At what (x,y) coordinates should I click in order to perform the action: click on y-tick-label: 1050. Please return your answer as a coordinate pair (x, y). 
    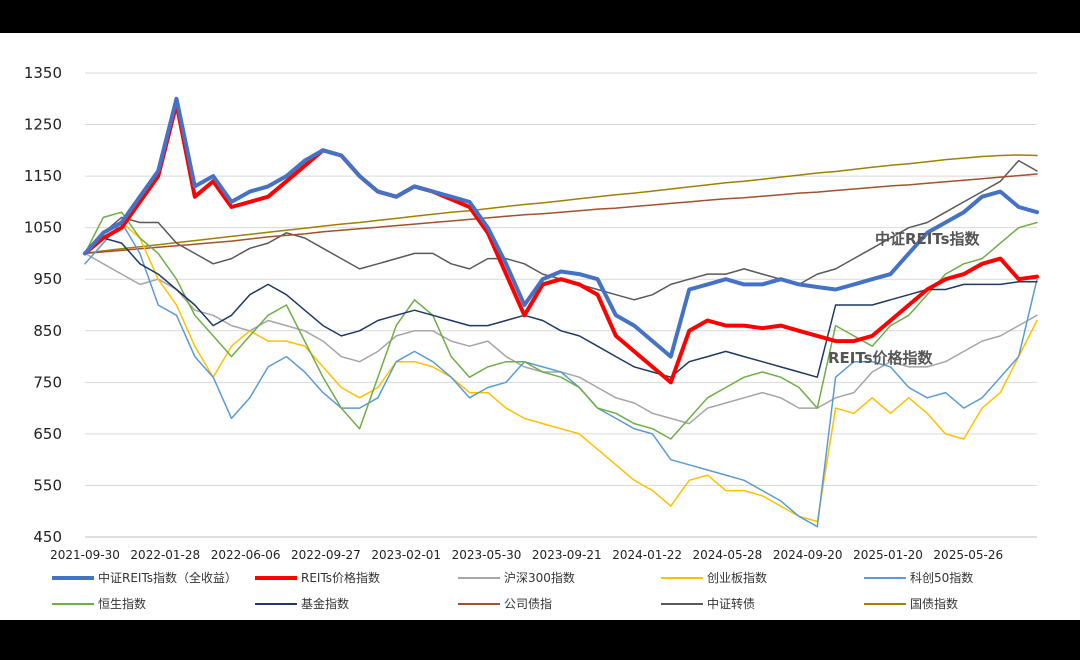
    Looking at the image, I should click on (43, 228).